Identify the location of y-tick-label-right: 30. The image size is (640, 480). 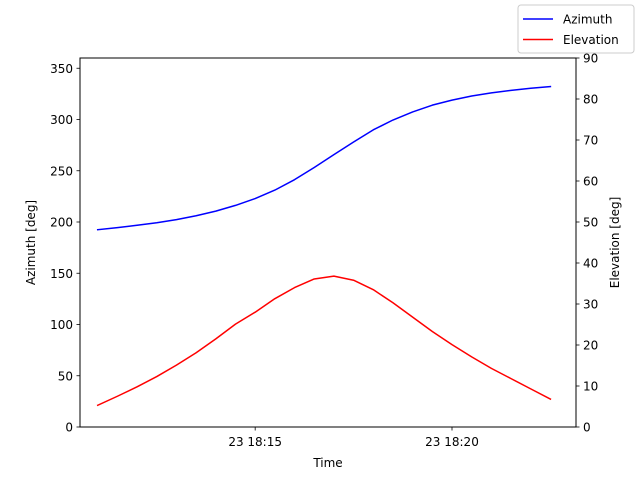
(590, 305).